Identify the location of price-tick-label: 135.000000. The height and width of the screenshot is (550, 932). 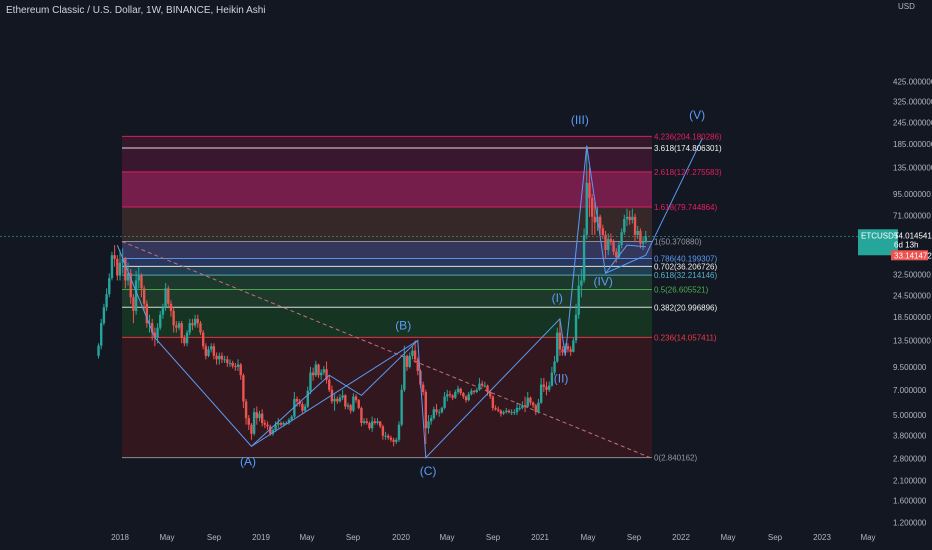
(912, 167).